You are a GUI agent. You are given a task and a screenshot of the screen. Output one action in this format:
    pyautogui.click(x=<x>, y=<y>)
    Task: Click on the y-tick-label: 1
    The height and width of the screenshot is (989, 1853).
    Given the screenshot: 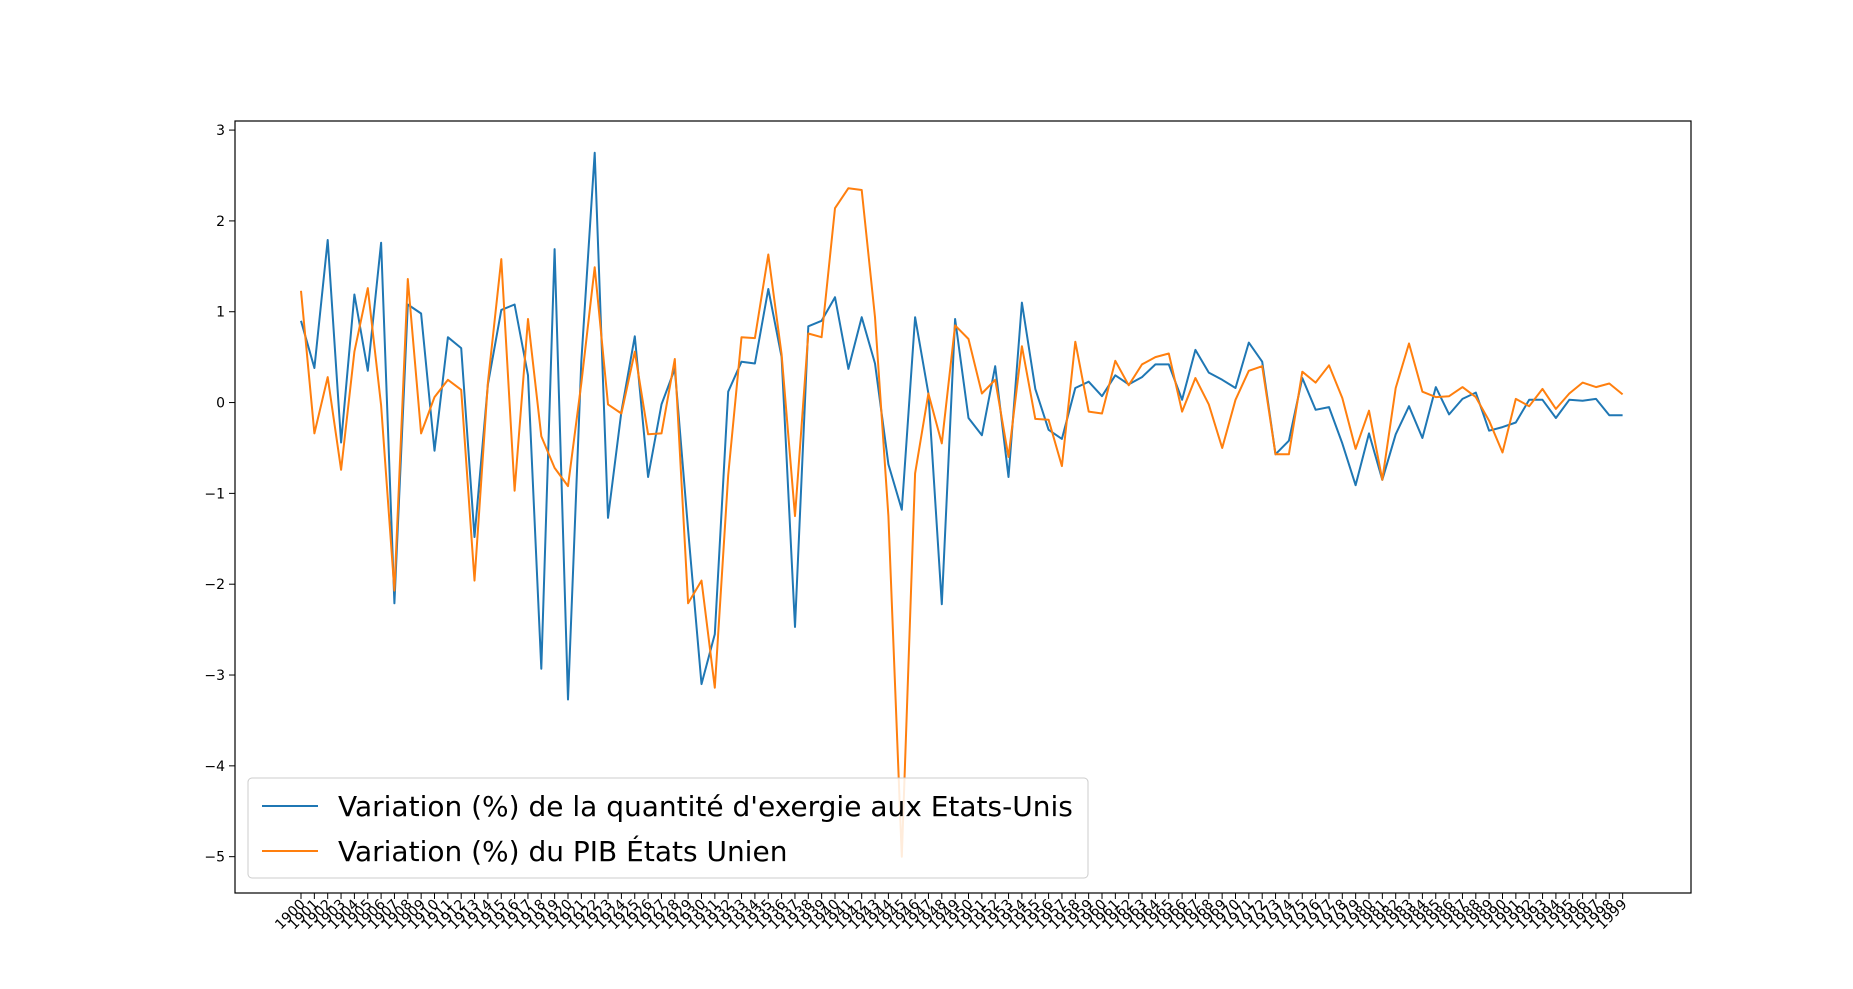 What is the action you would take?
    pyautogui.click(x=220, y=313)
    